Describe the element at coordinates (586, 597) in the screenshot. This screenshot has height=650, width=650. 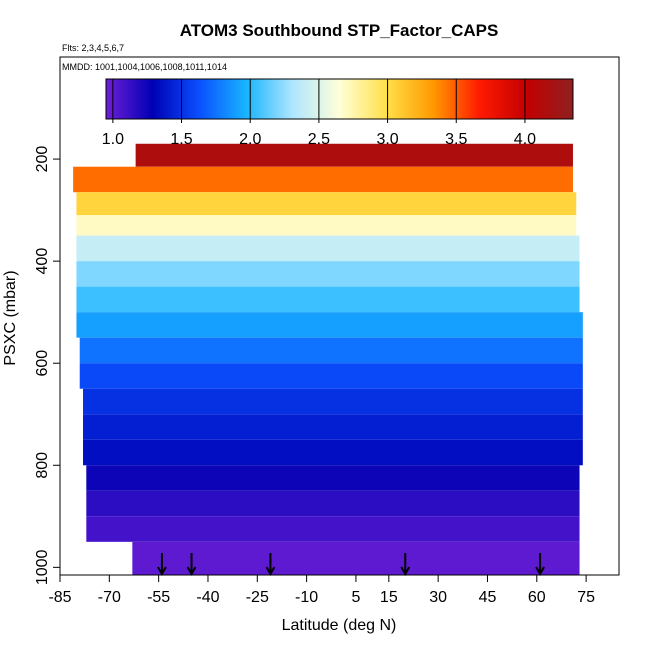
I see `x-tick-label: 75` at that location.